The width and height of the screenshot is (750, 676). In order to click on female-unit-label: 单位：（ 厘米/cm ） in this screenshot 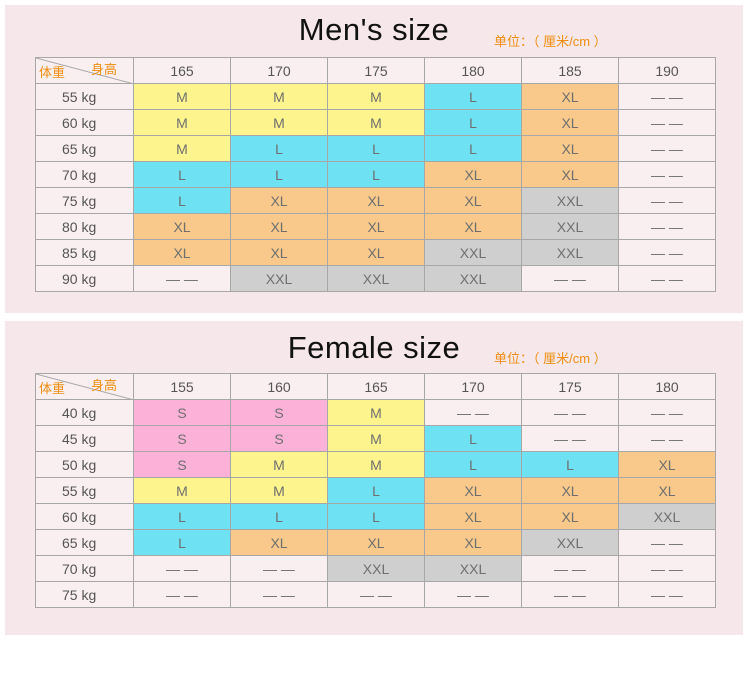, I will do `click(550, 358)`.